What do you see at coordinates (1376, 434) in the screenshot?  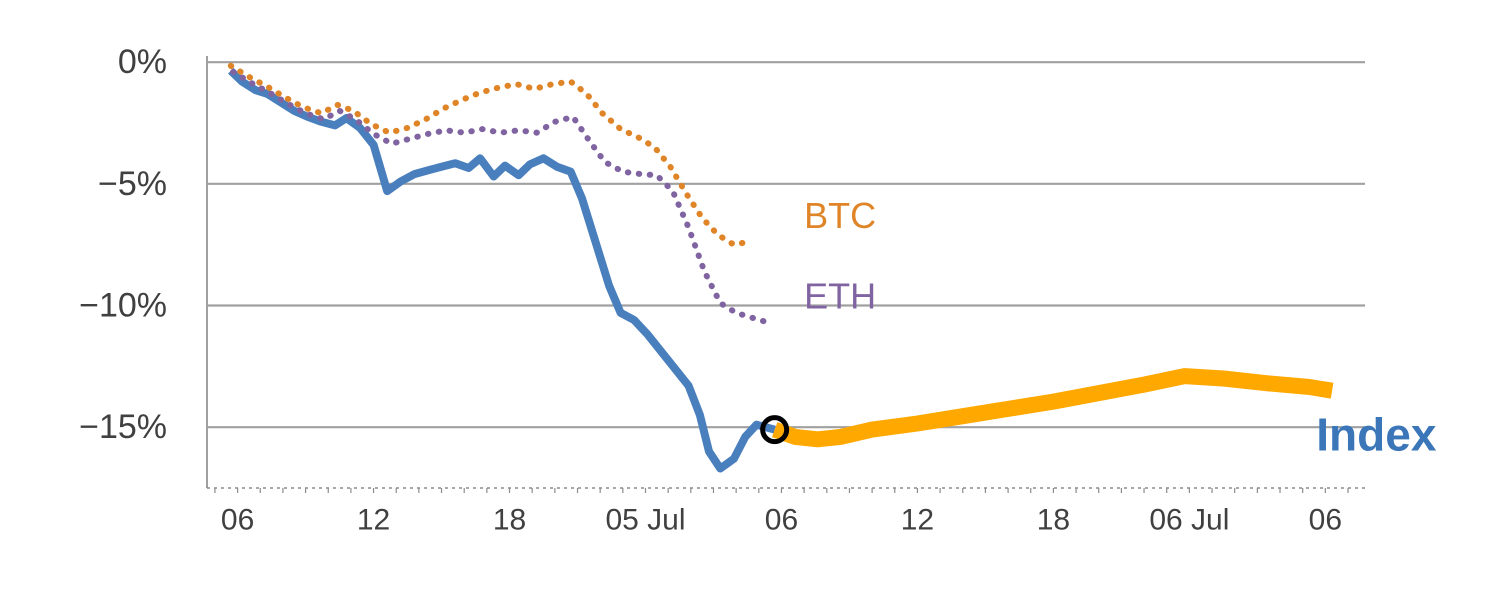 I see `series-label-index: Index` at bounding box center [1376, 434].